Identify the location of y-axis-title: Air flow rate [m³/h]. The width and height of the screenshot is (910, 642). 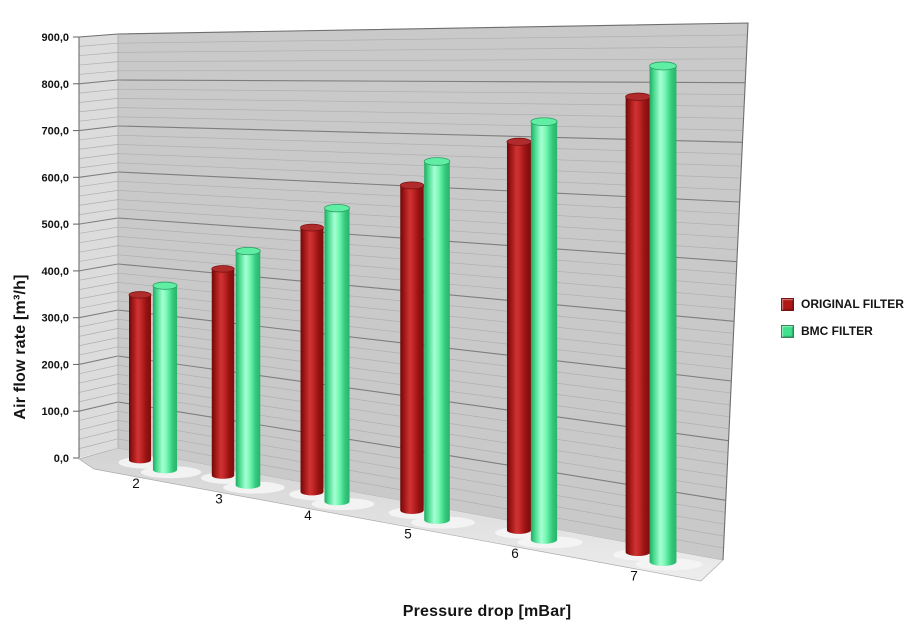
(20, 347).